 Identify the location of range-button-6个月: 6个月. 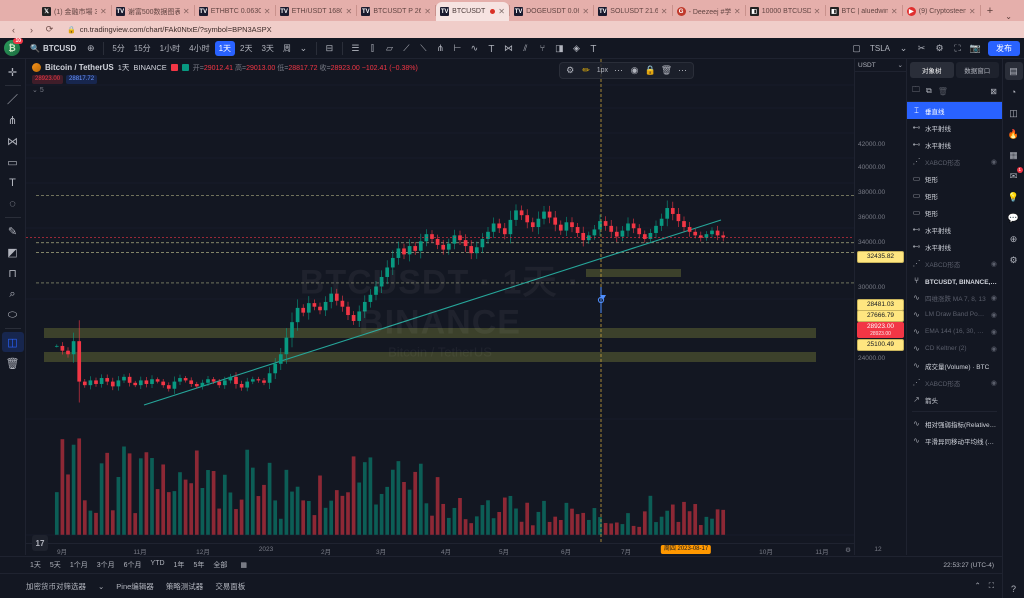
(132, 565).